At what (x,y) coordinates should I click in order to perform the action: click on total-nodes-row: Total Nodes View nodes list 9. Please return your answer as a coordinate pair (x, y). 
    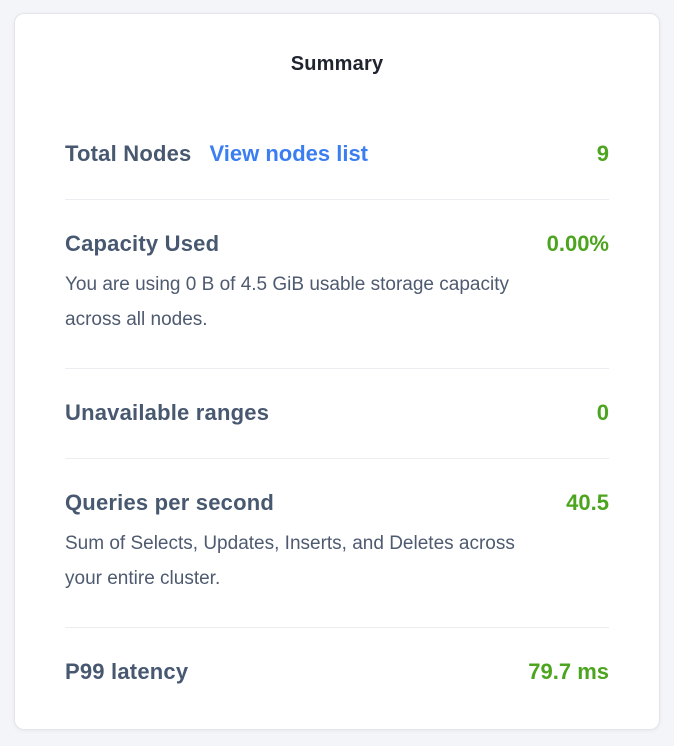
    Looking at the image, I should click on (337, 153).